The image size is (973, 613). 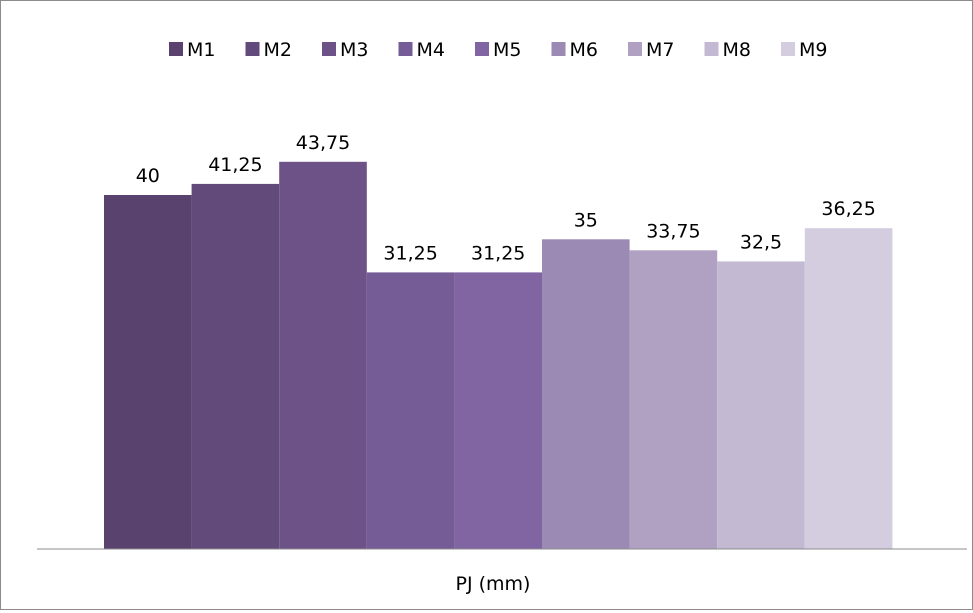 What do you see at coordinates (410, 253) in the screenshot?
I see `data-label-m4: 31,25` at bounding box center [410, 253].